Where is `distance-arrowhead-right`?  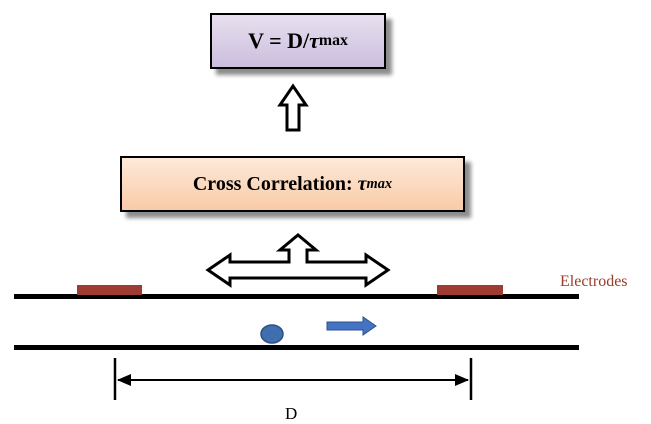 distance-arrowhead-right is located at coordinates (462, 380).